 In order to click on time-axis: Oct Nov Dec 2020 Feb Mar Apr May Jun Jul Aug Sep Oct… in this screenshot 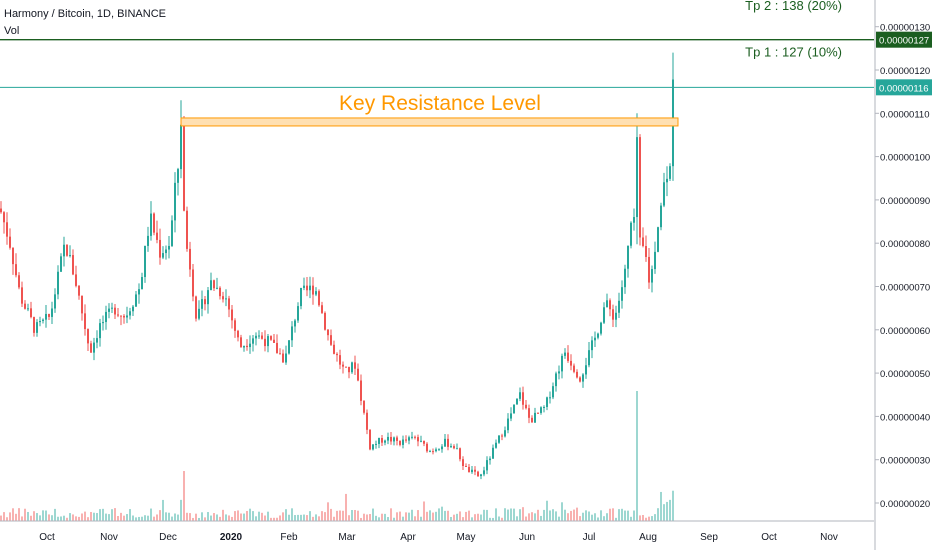, I will do `click(437, 531)`.